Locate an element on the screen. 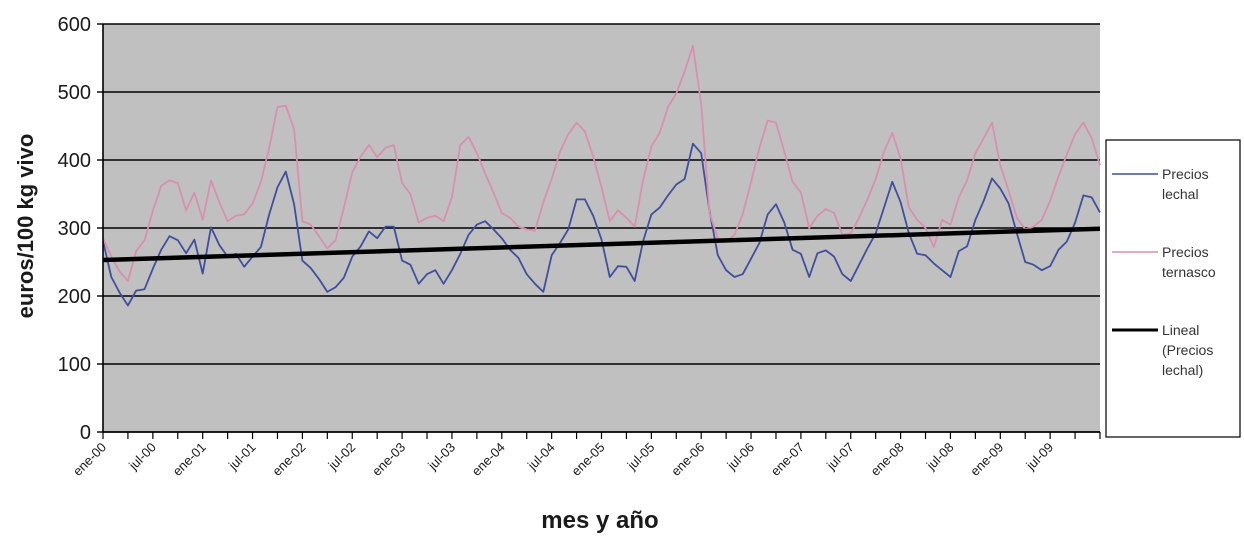  legend-label-1: Precios ternasco is located at coordinates (1189, 262).